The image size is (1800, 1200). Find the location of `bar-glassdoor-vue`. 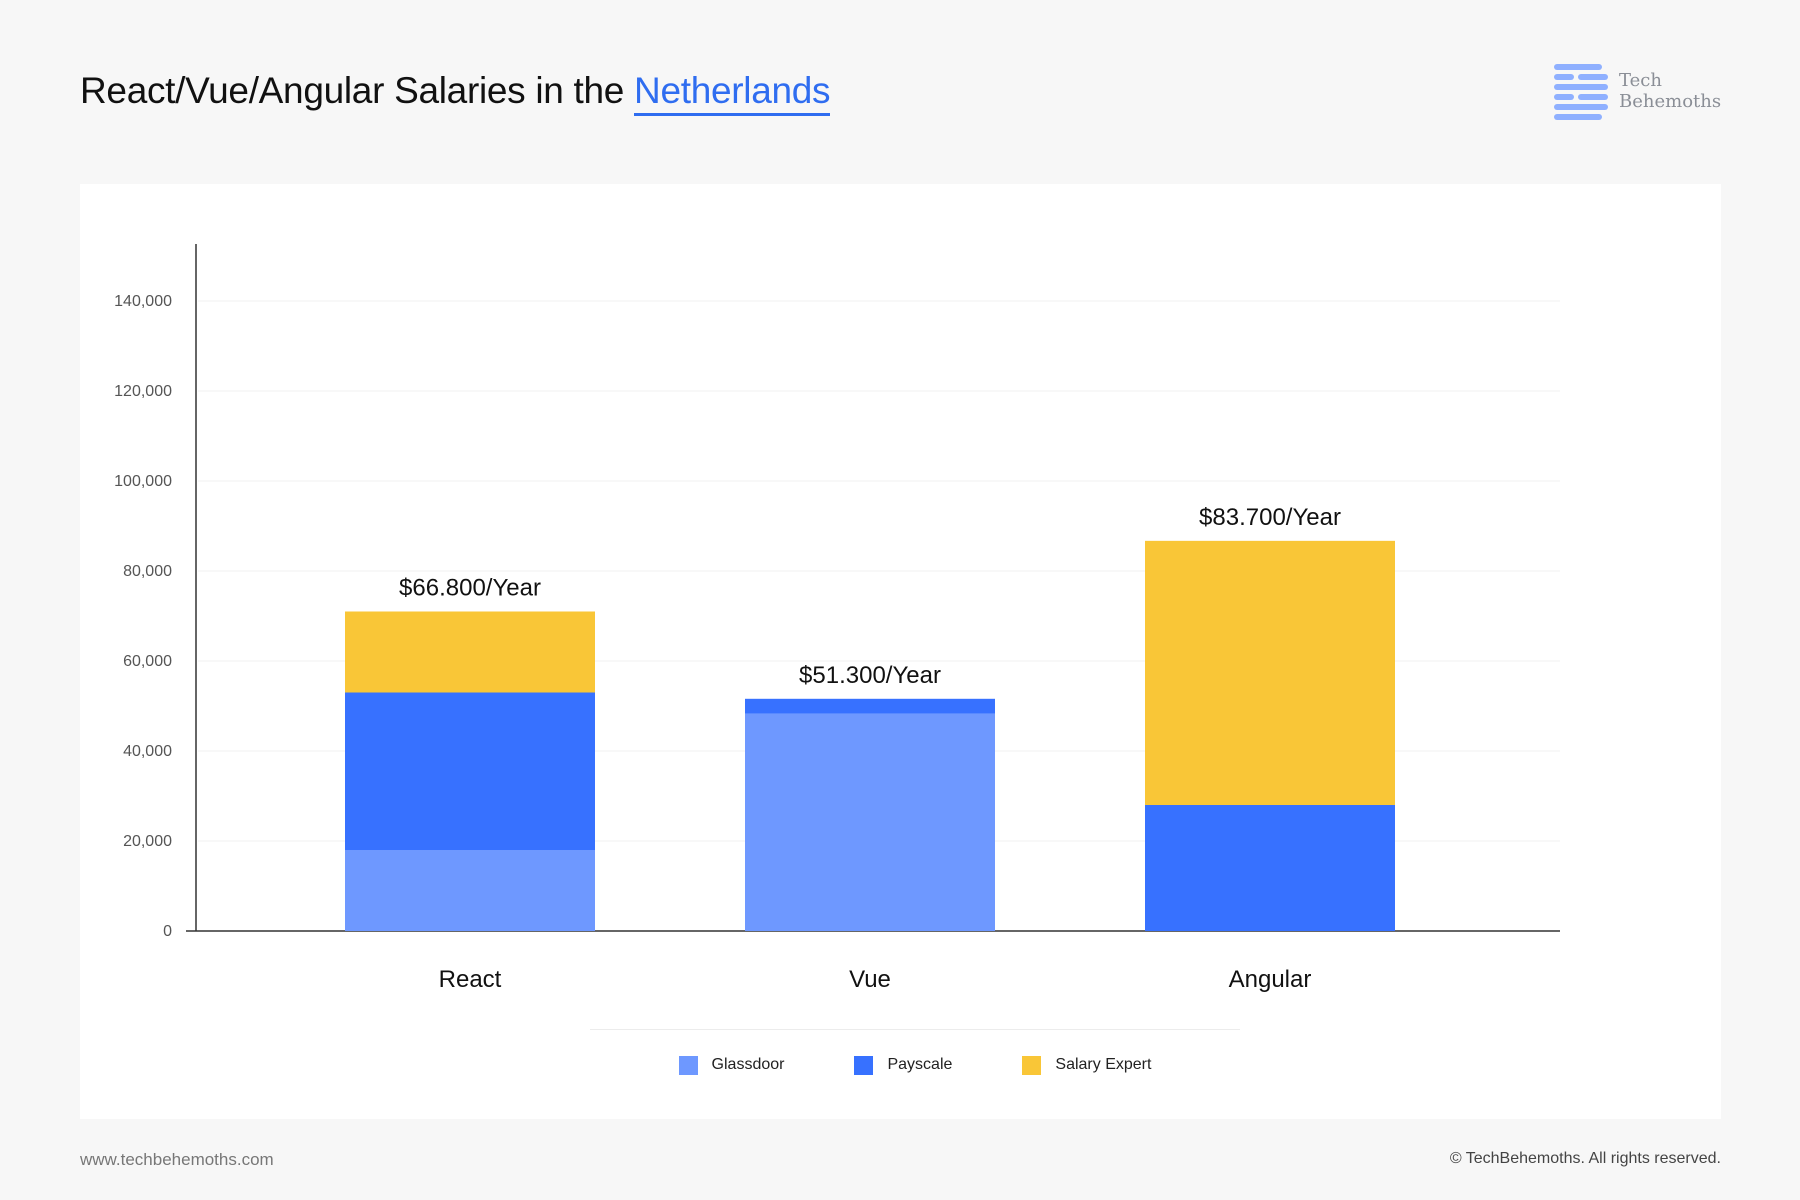

bar-glassdoor-vue is located at coordinates (870, 822).